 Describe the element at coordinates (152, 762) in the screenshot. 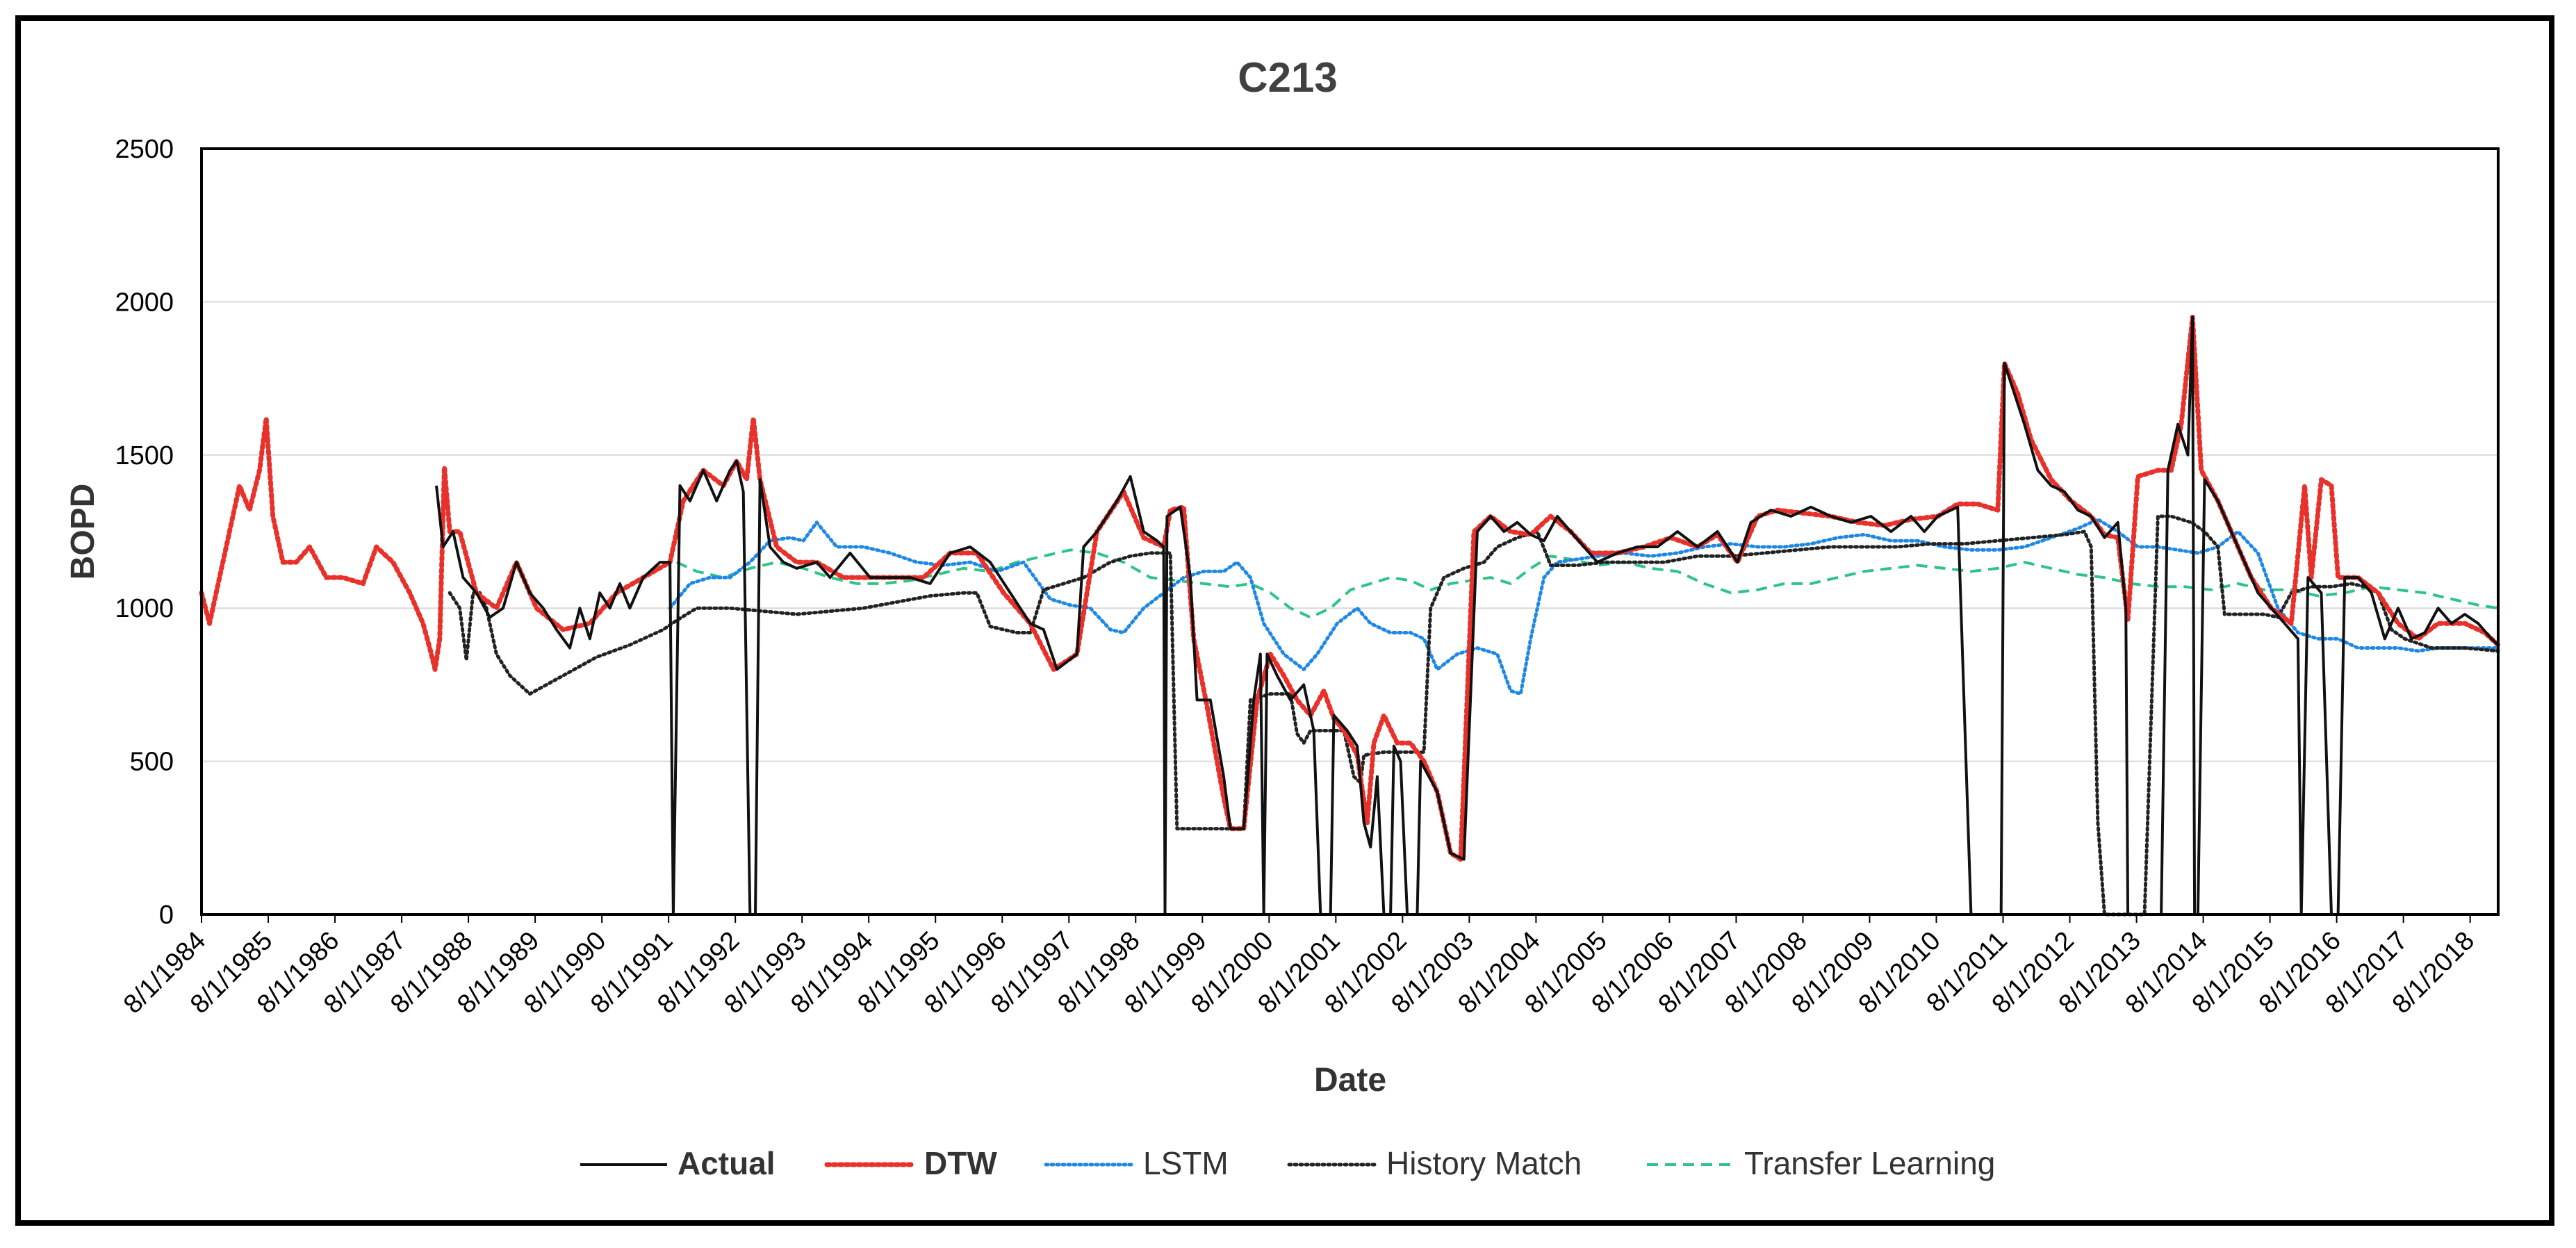

I see `y-tick-label: 500` at that location.